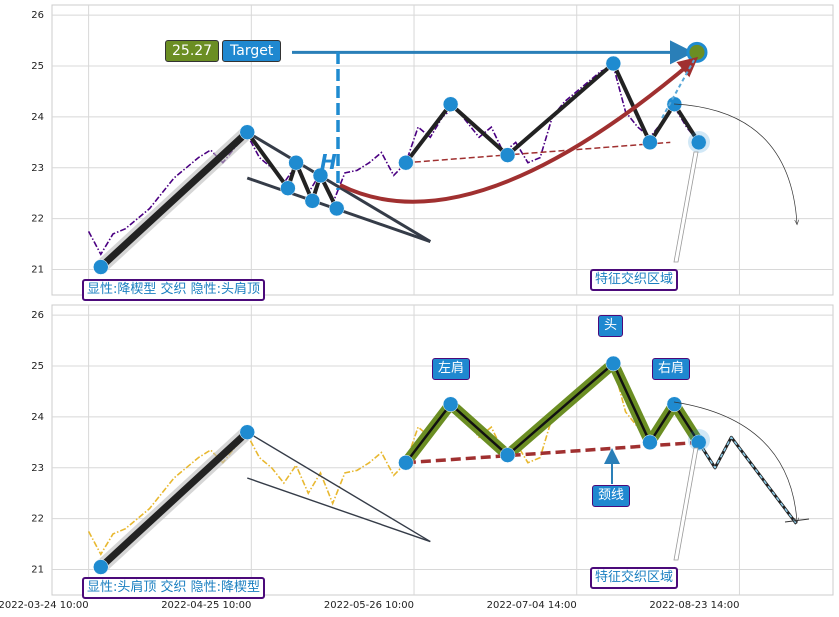 This screenshot has height=617, width=839. Describe the element at coordinates (192, 51) in the screenshot. I see `target-value: 25.27` at that location.